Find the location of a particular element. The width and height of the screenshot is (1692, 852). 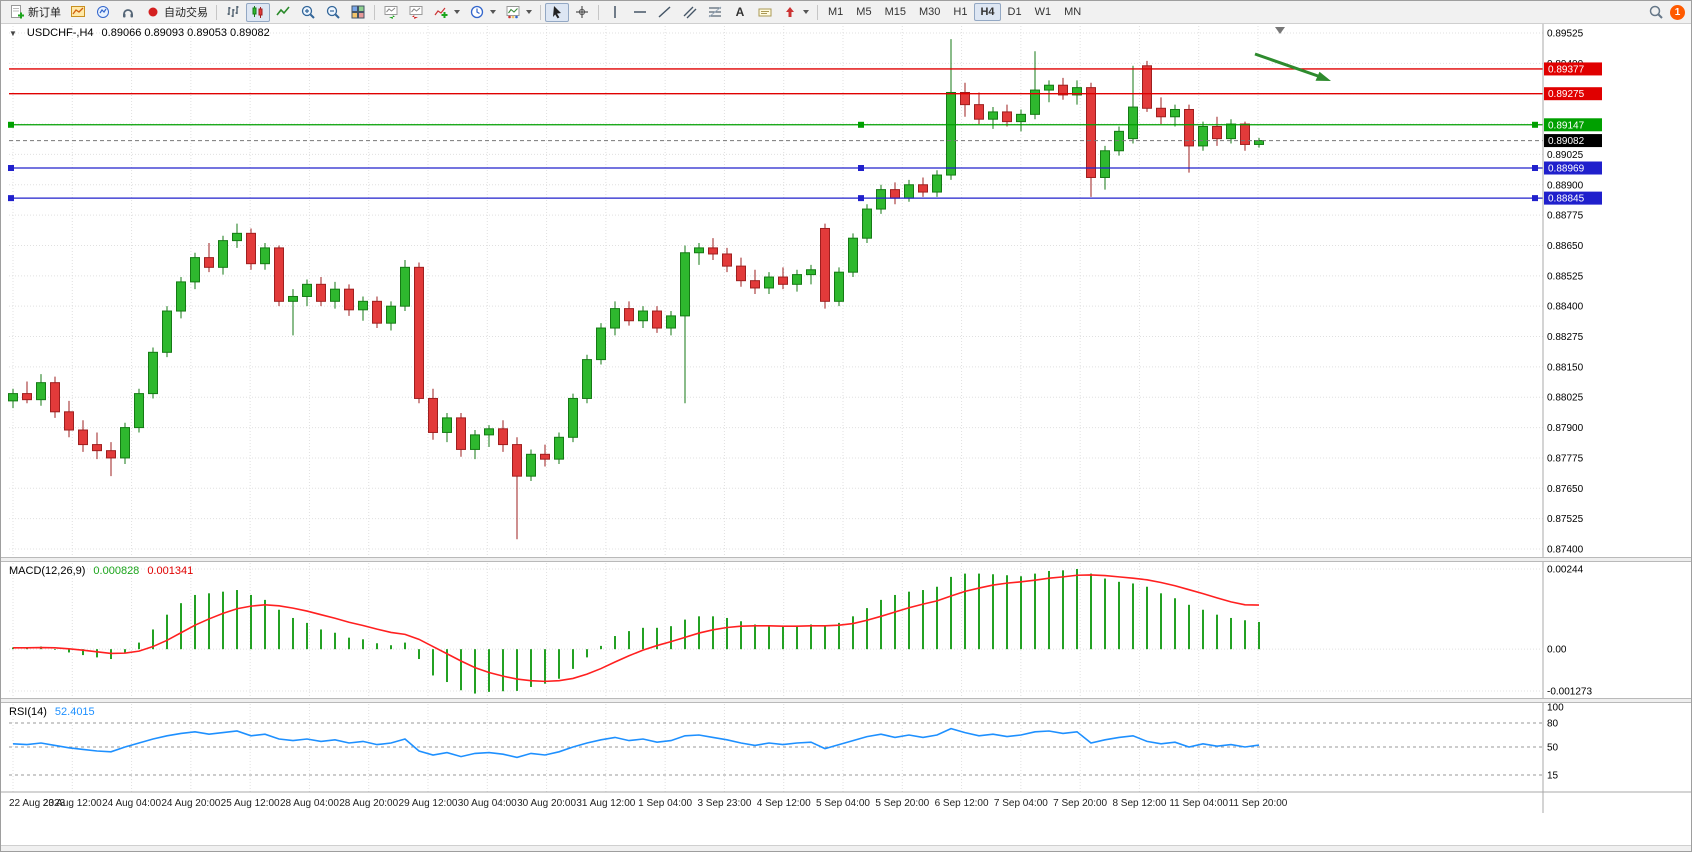

macd-histogram is located at coordinates (636, 631).